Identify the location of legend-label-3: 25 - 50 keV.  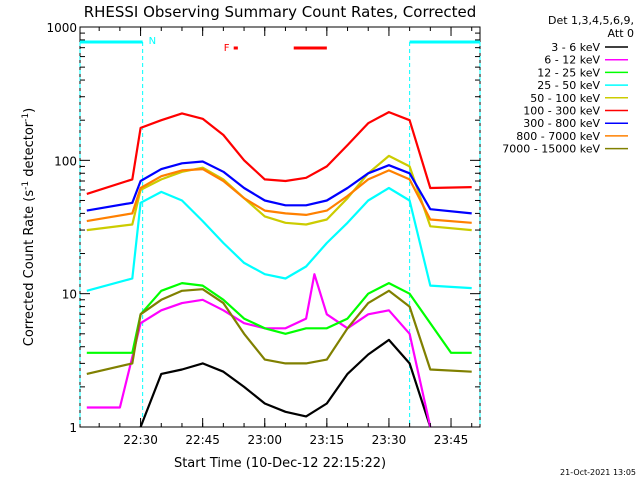
(568, 85).